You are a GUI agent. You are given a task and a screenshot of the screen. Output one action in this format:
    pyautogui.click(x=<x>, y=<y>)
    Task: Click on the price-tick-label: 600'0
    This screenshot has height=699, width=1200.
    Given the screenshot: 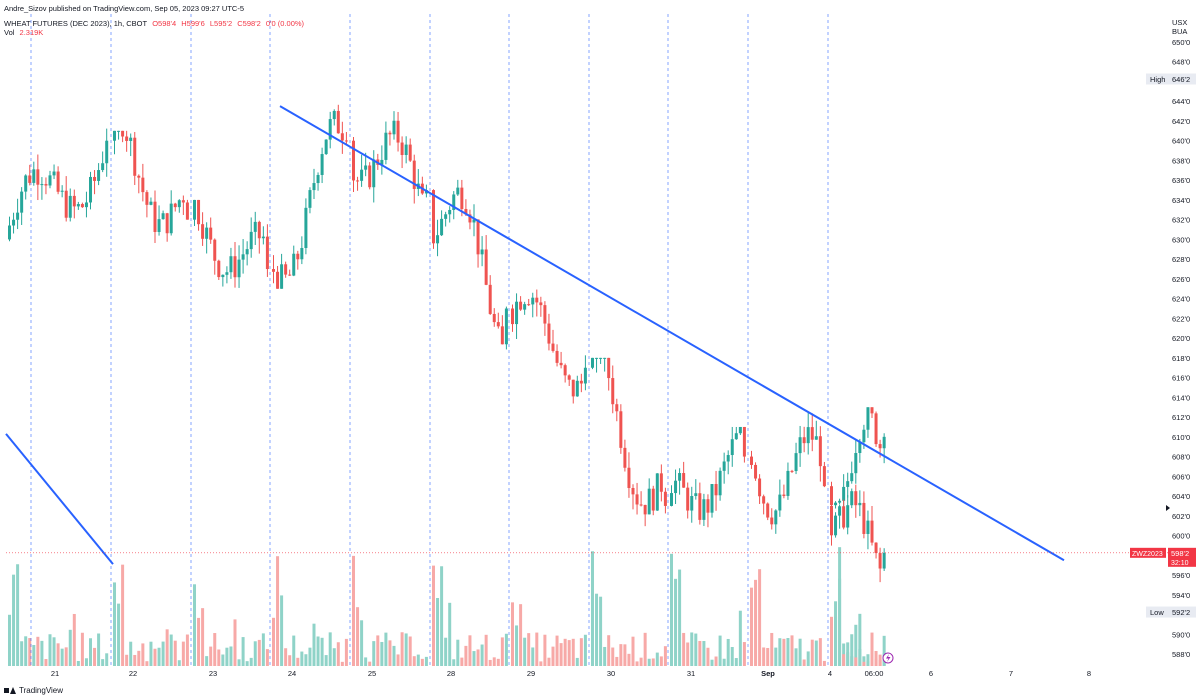 What is the action you would take?
    pyautogui.click(x=1181, y=536)
    